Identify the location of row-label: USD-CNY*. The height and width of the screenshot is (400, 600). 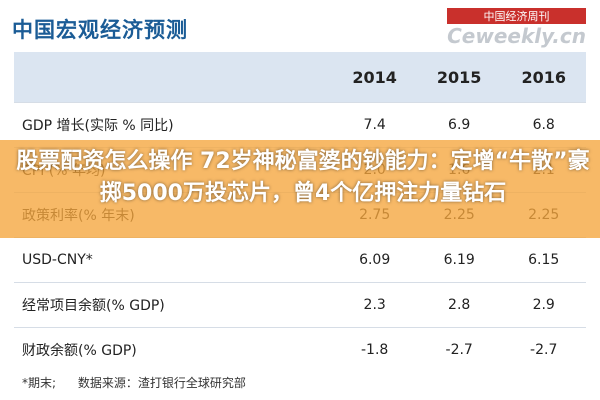
(173, 260).